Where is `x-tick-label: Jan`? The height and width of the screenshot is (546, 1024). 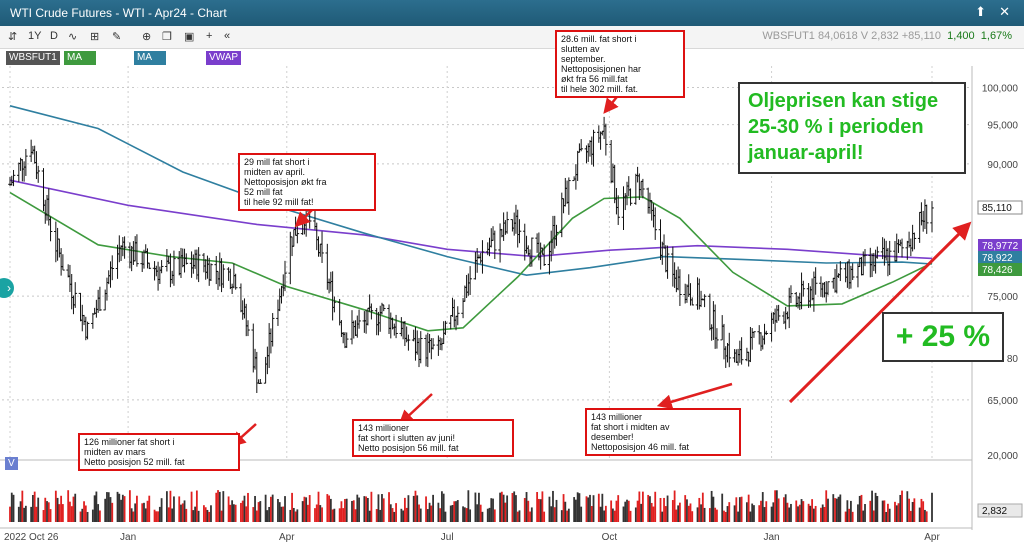
x-tick-label: Jan is located at coordinates (128, 537).